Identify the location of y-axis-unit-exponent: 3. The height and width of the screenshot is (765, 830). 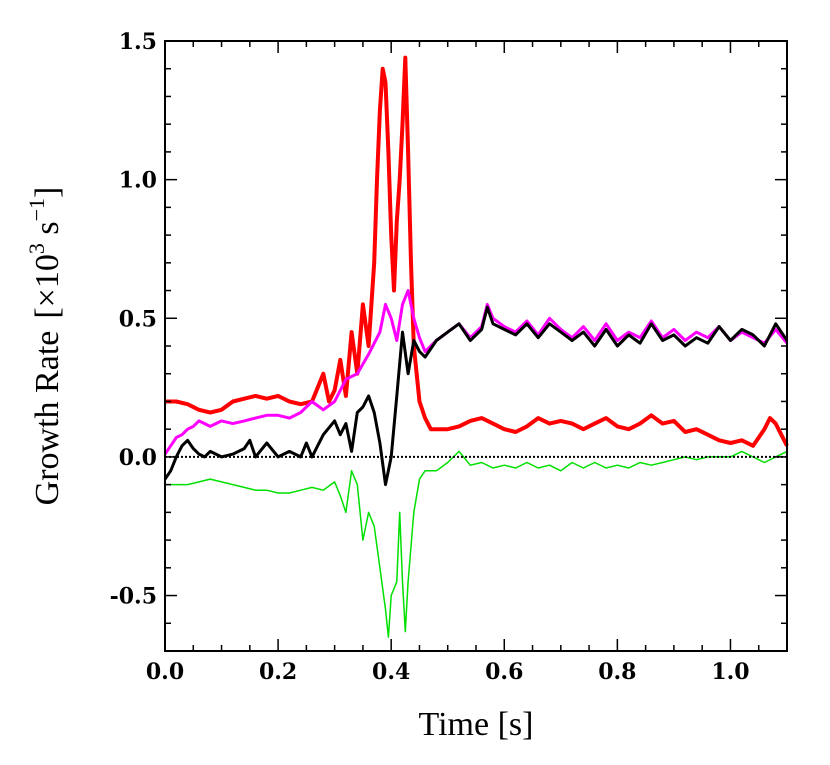
(36, 248).